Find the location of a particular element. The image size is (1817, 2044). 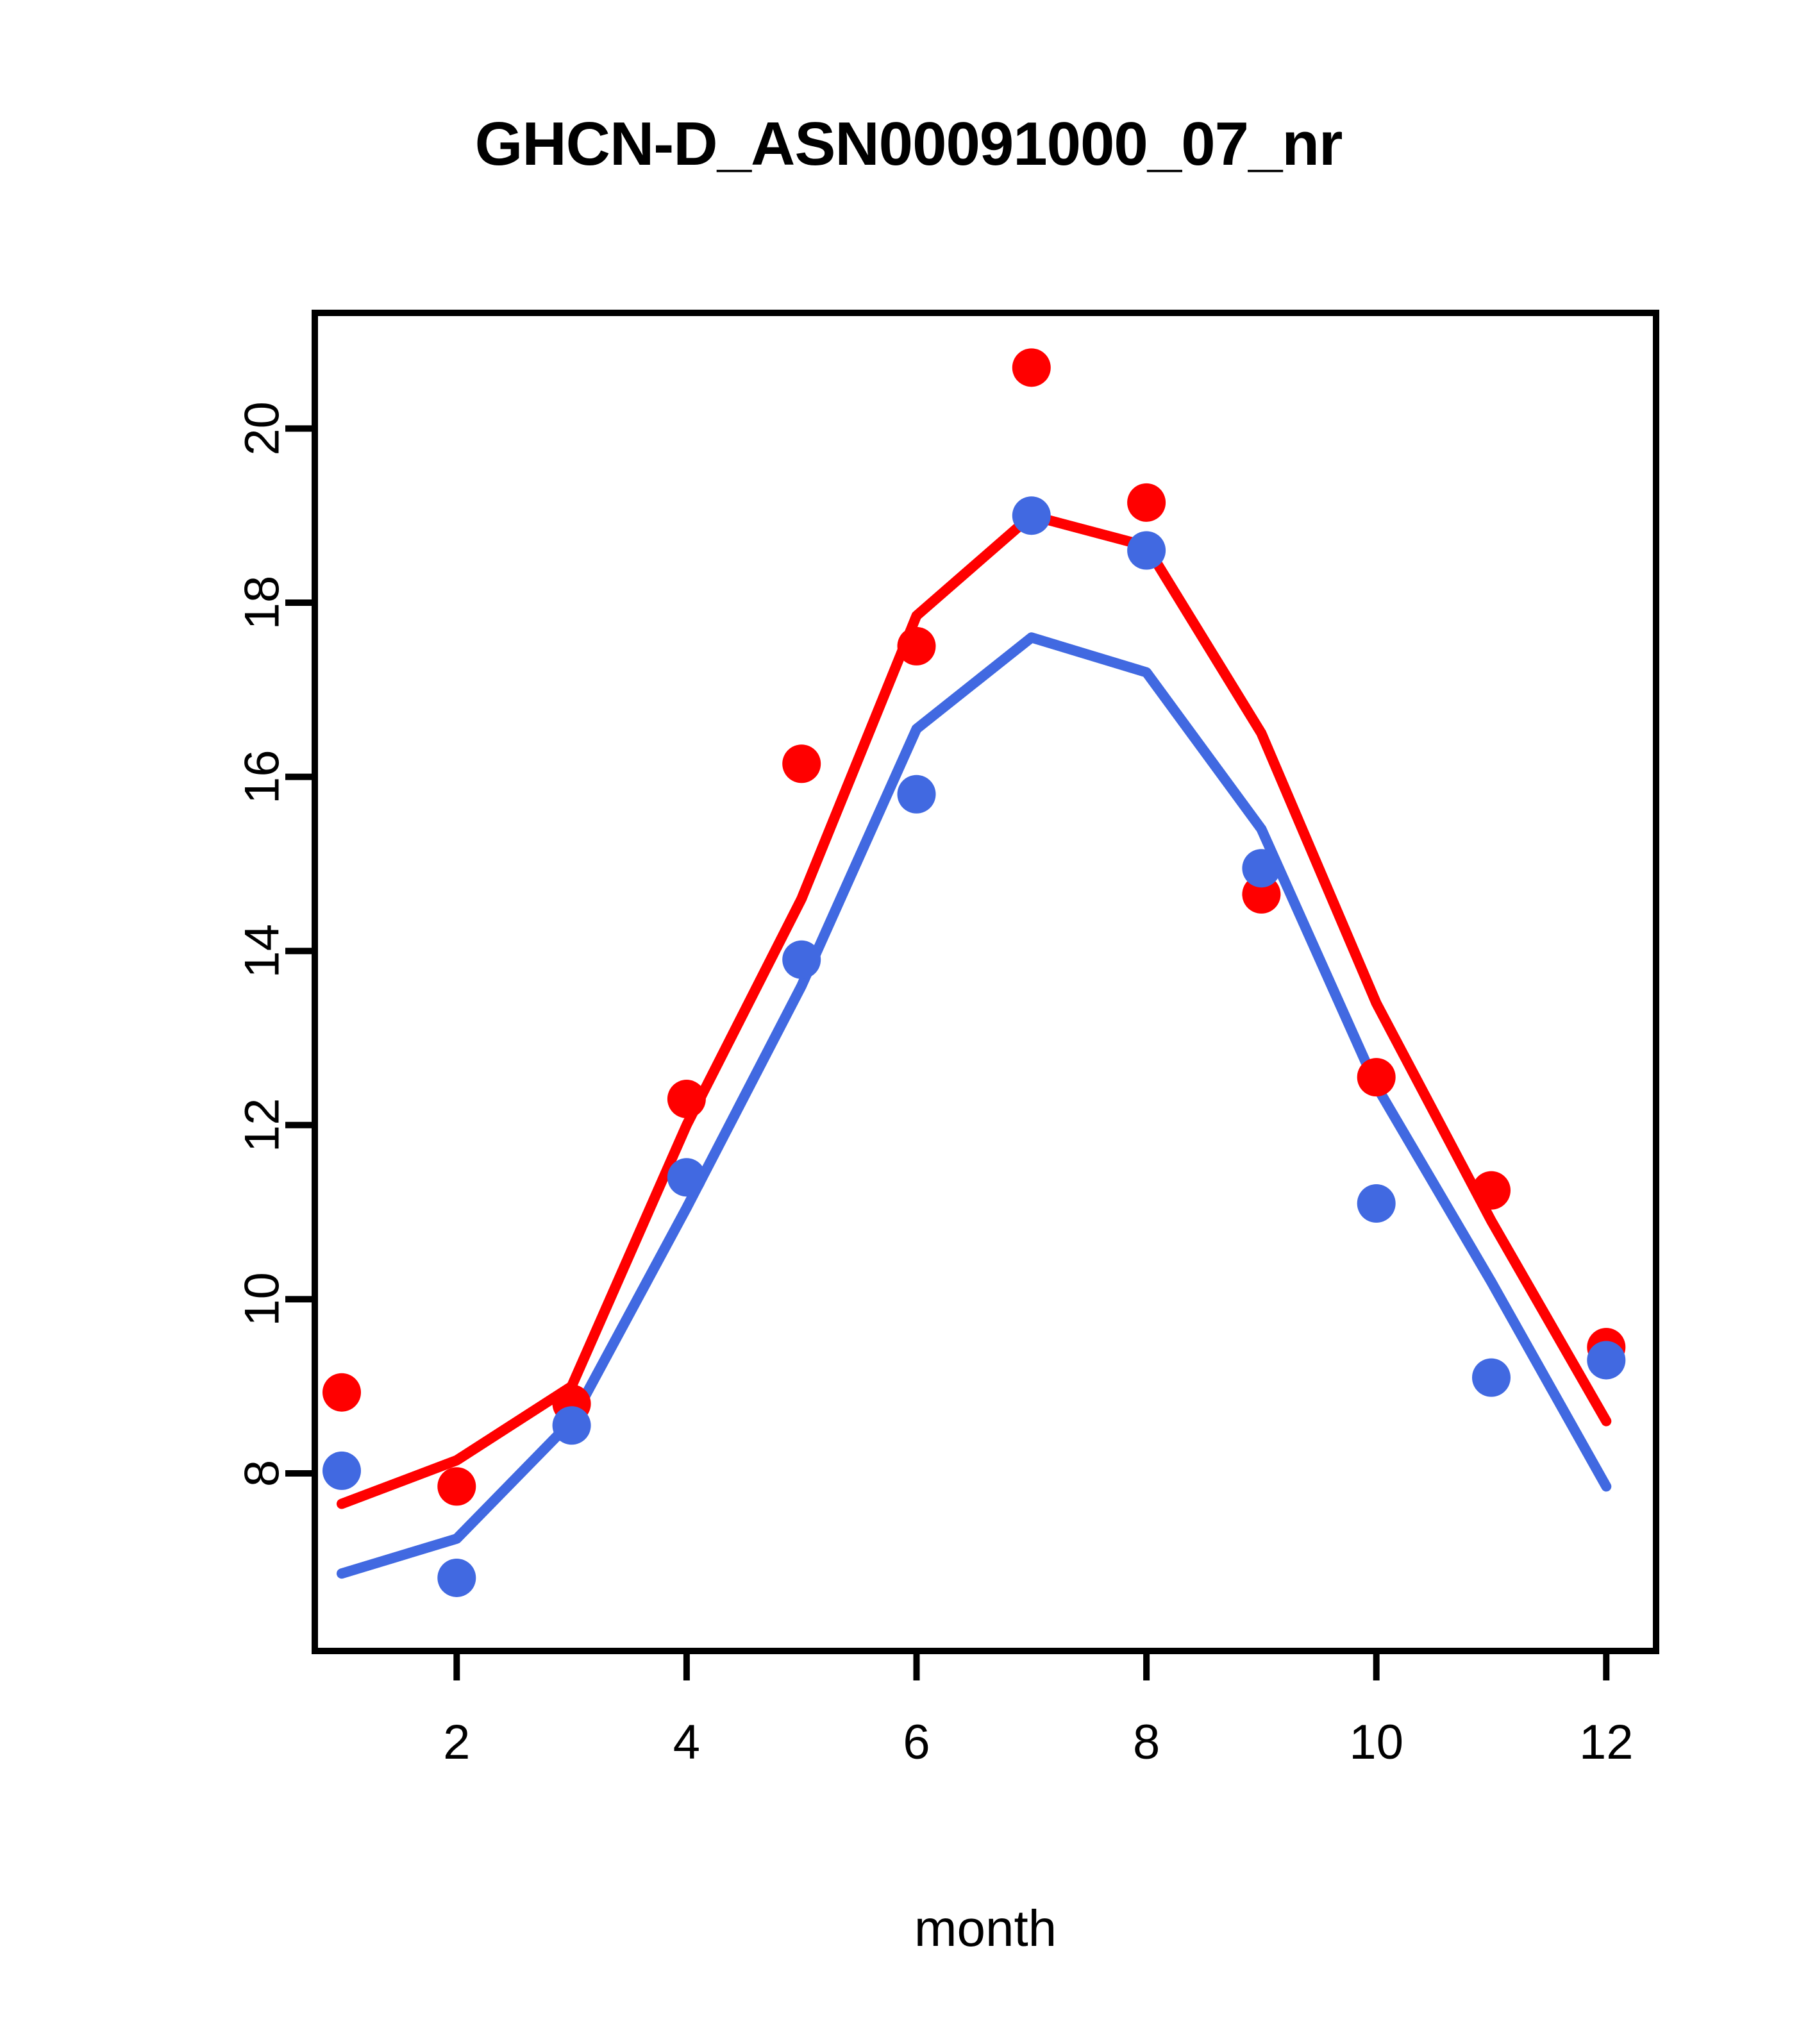

y-tick-label-8: 8 is located at coordinates (262, 1474).